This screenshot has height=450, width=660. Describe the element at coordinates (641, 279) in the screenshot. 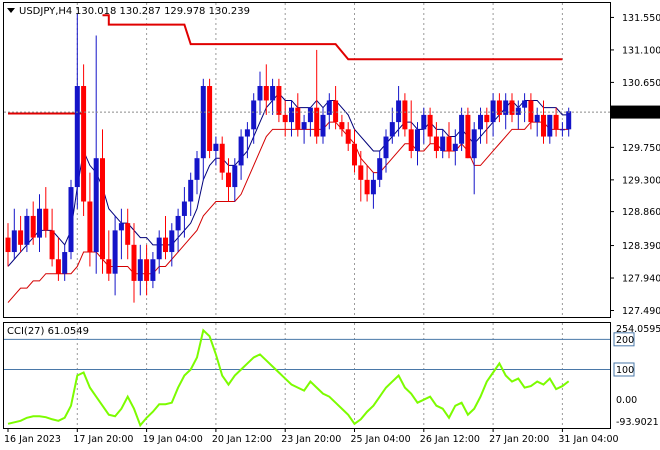

I see `price-tick-label: 127.940` at that location.